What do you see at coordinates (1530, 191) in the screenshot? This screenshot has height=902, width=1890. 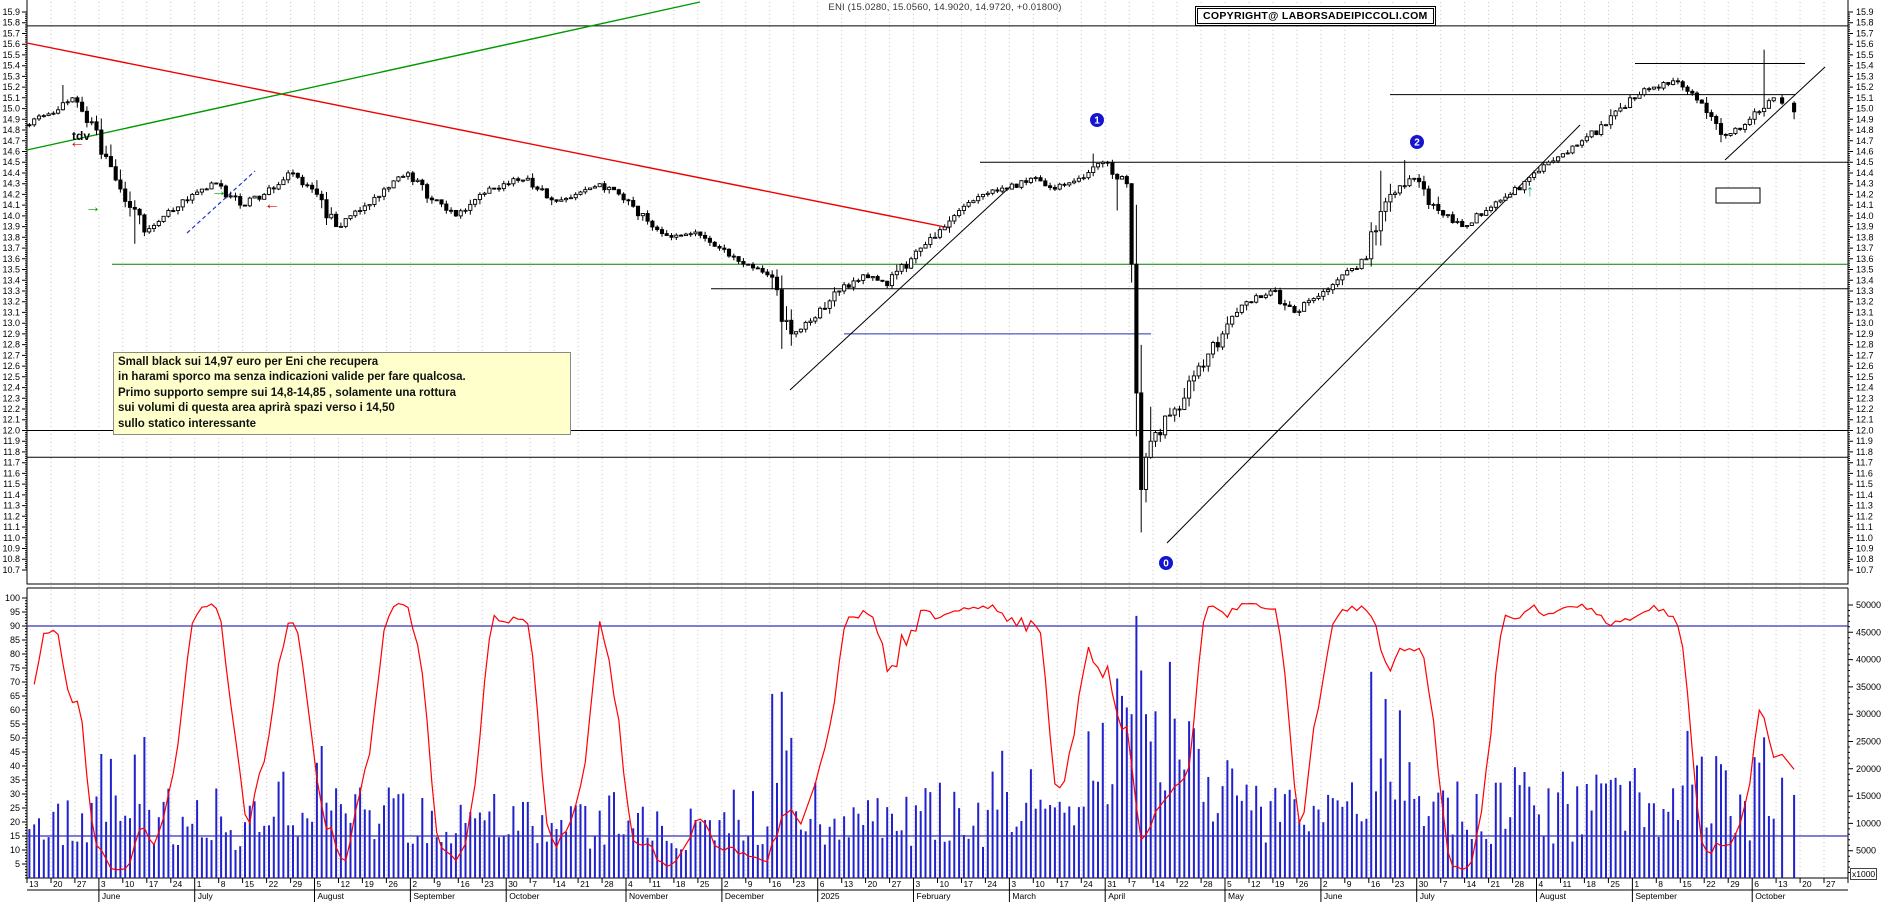 I see `up-arrow-icon: ↑` at bounding box center [1530, 191].